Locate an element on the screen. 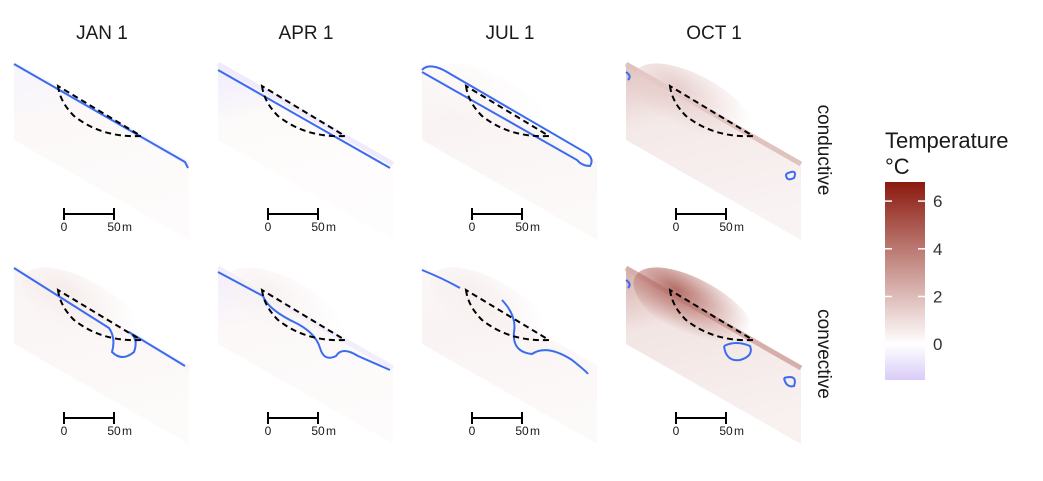  column-title-3: JUL 1 is located at coordinates (510, 33).